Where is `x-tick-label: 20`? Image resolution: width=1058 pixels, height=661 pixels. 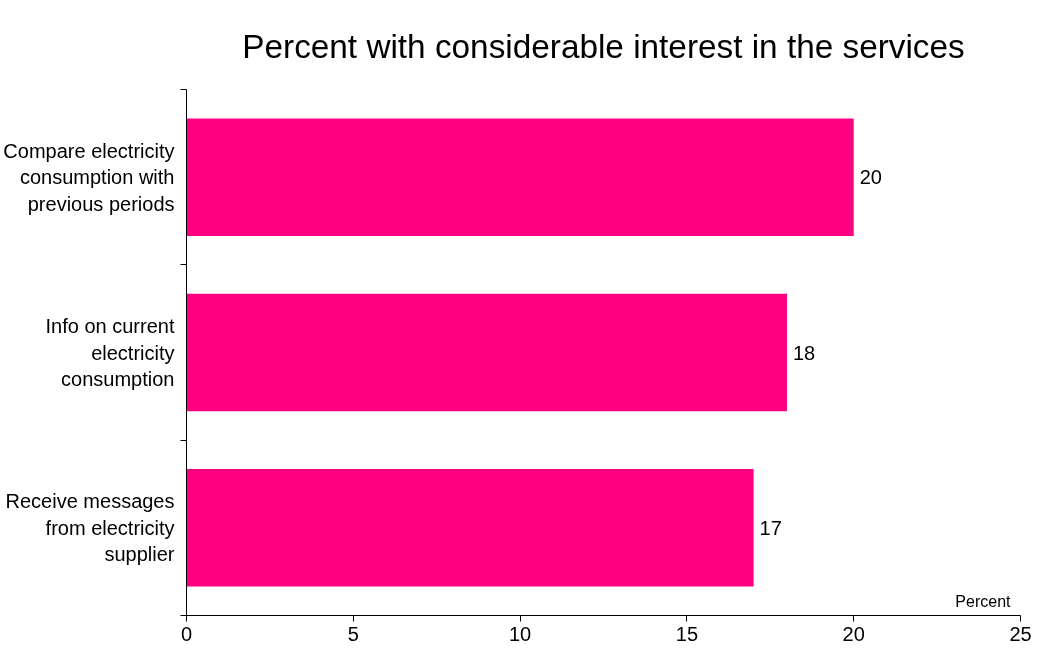
x-tick-label: 20 is located at coordinates (853, 633).